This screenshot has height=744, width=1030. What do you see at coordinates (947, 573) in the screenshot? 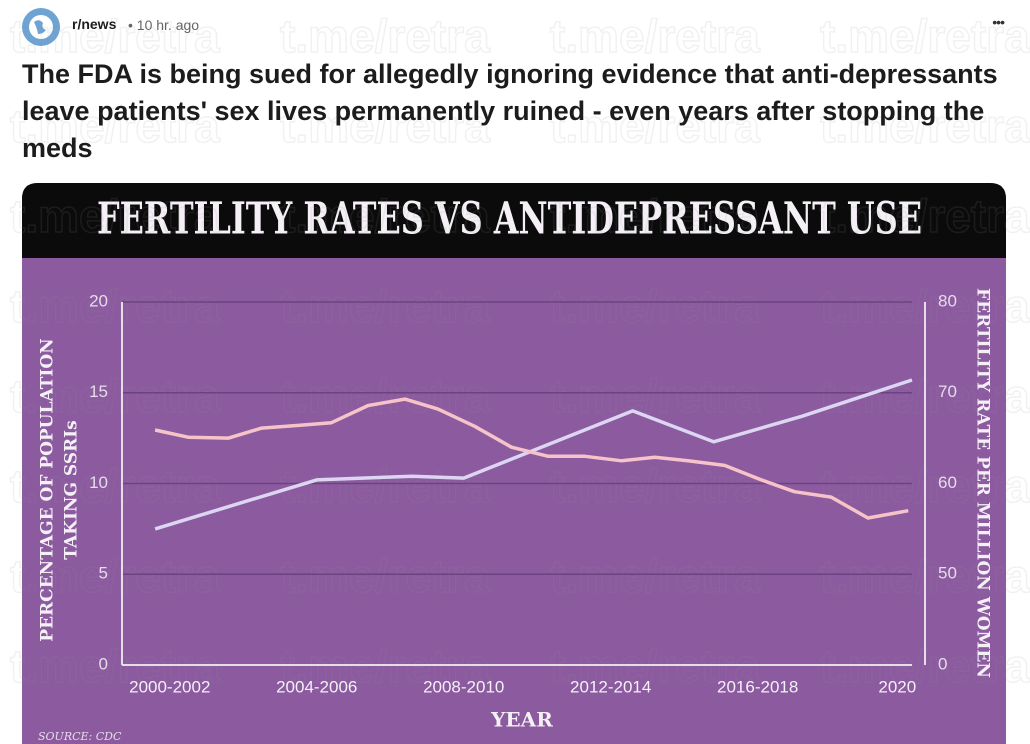
I see `y2-tick-label: 50` at bounding box center [947, 573].